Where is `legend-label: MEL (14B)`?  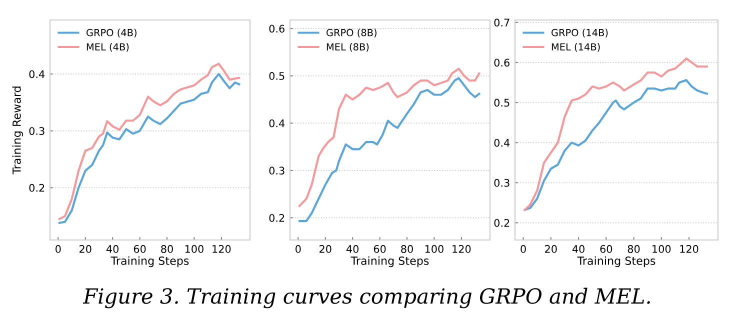 legend-label: MEL (14B) is located at coordinates (576, 47).